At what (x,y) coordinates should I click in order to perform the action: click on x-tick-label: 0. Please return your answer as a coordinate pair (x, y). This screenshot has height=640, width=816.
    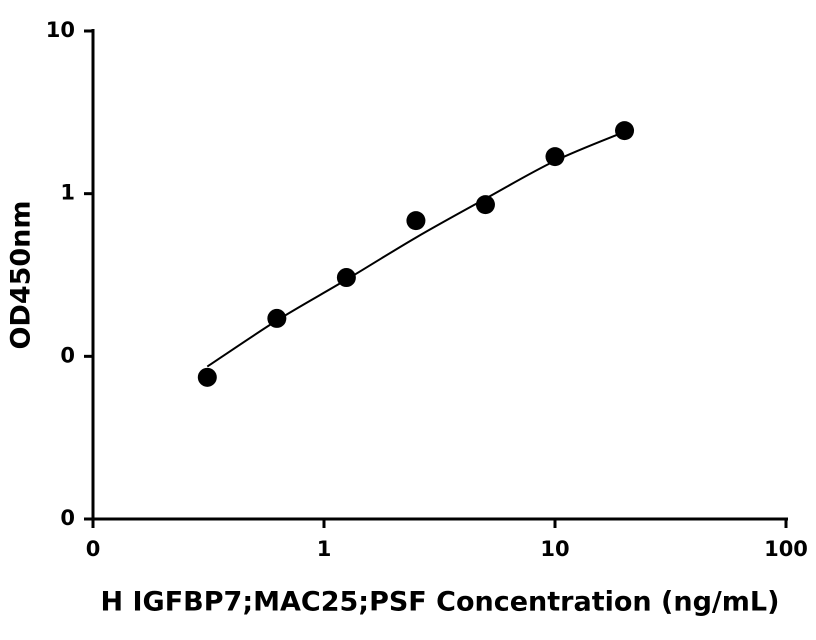
    Looking at the image, I should click on (93, 549).